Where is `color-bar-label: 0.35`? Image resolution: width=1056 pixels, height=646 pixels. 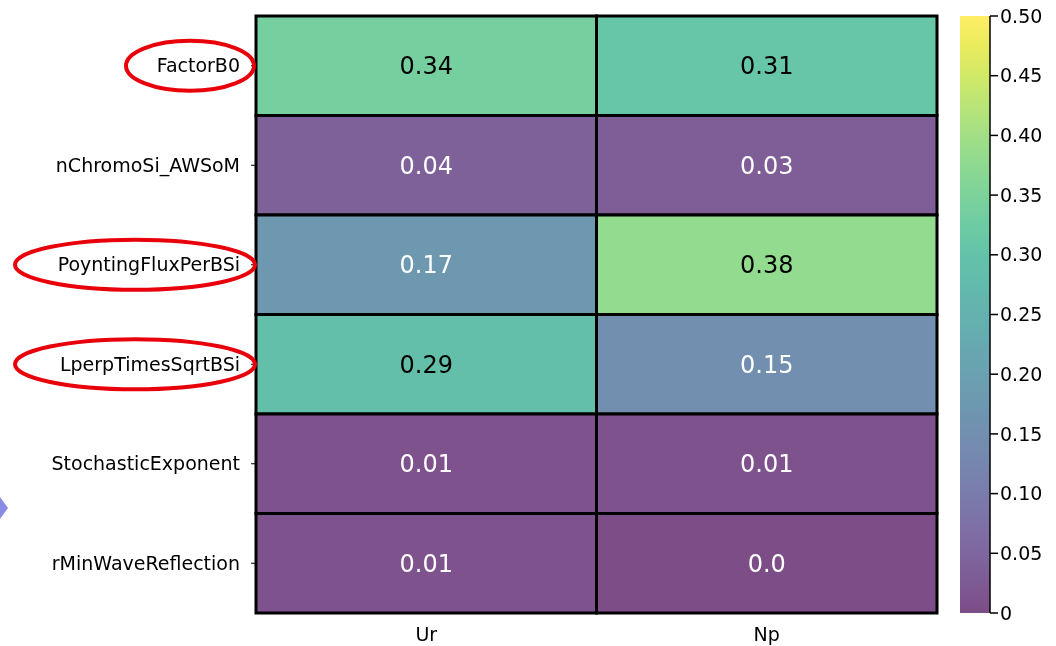
color-bar-label: 0.35 is located at coordinates (1021, 194).